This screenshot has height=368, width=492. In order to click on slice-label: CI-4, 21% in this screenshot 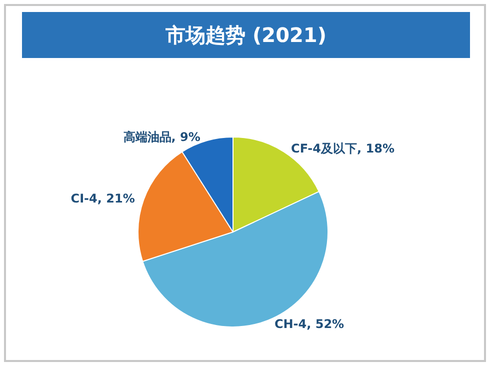, I will do `click(102, 198)`.